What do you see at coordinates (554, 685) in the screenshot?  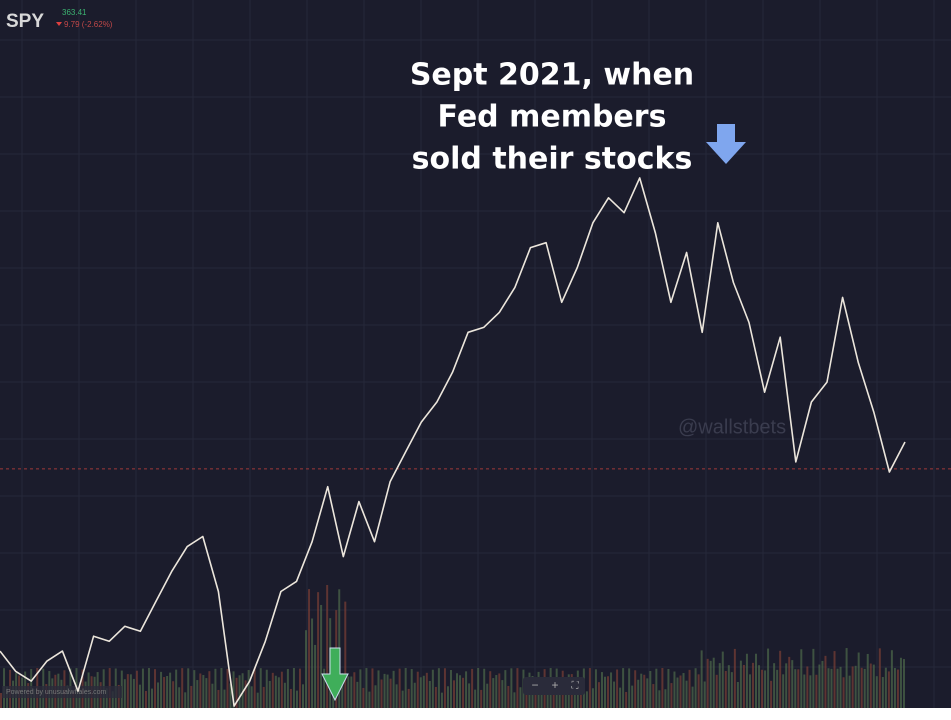 I see `zoom-in: +` at bounding box center [554, 685].